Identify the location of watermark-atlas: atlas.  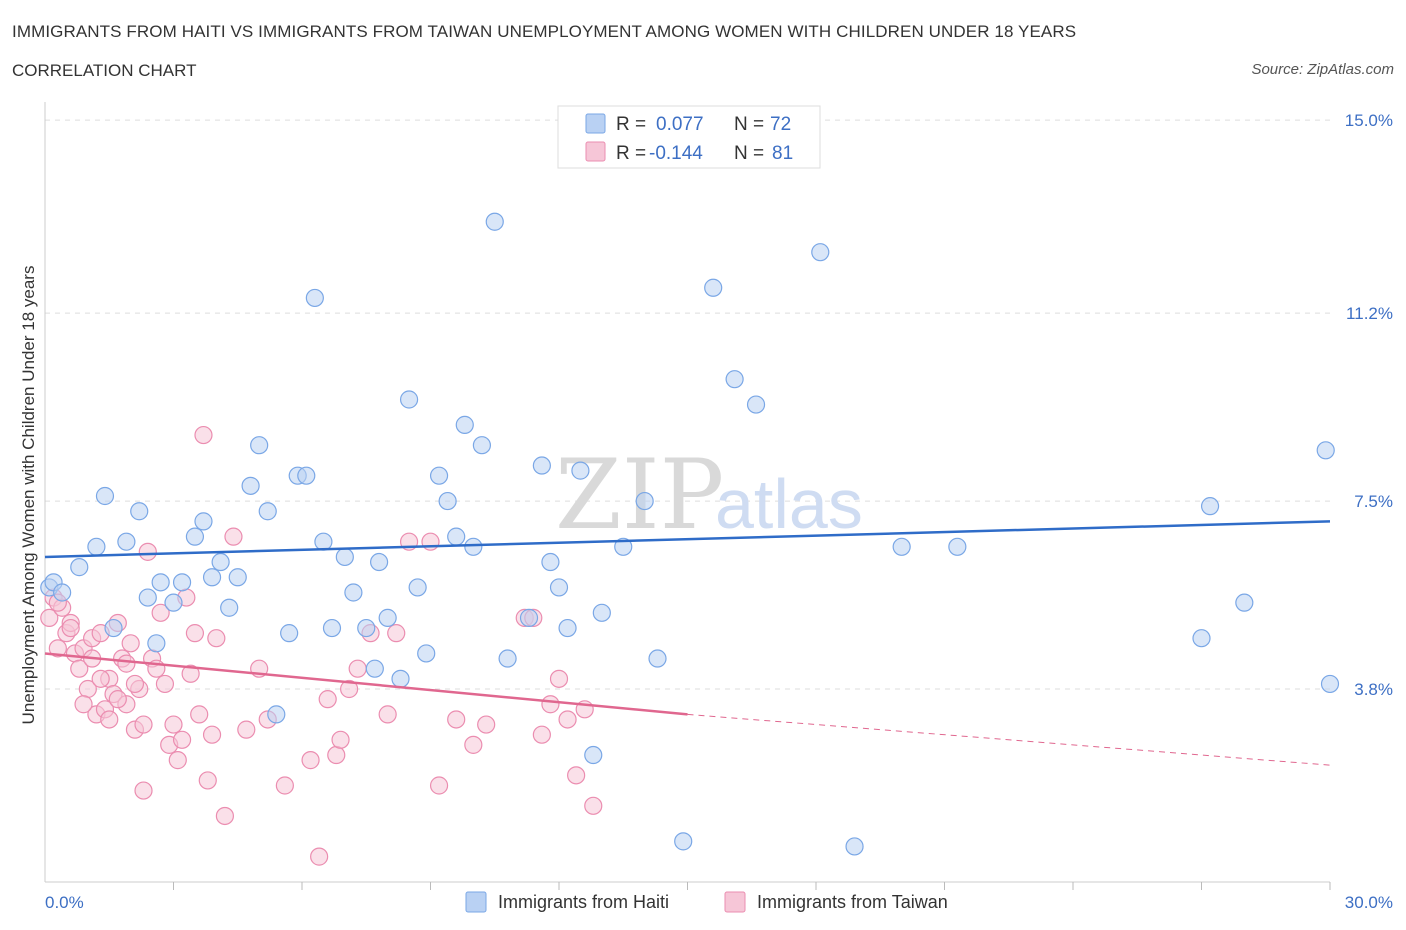
(789, 504).